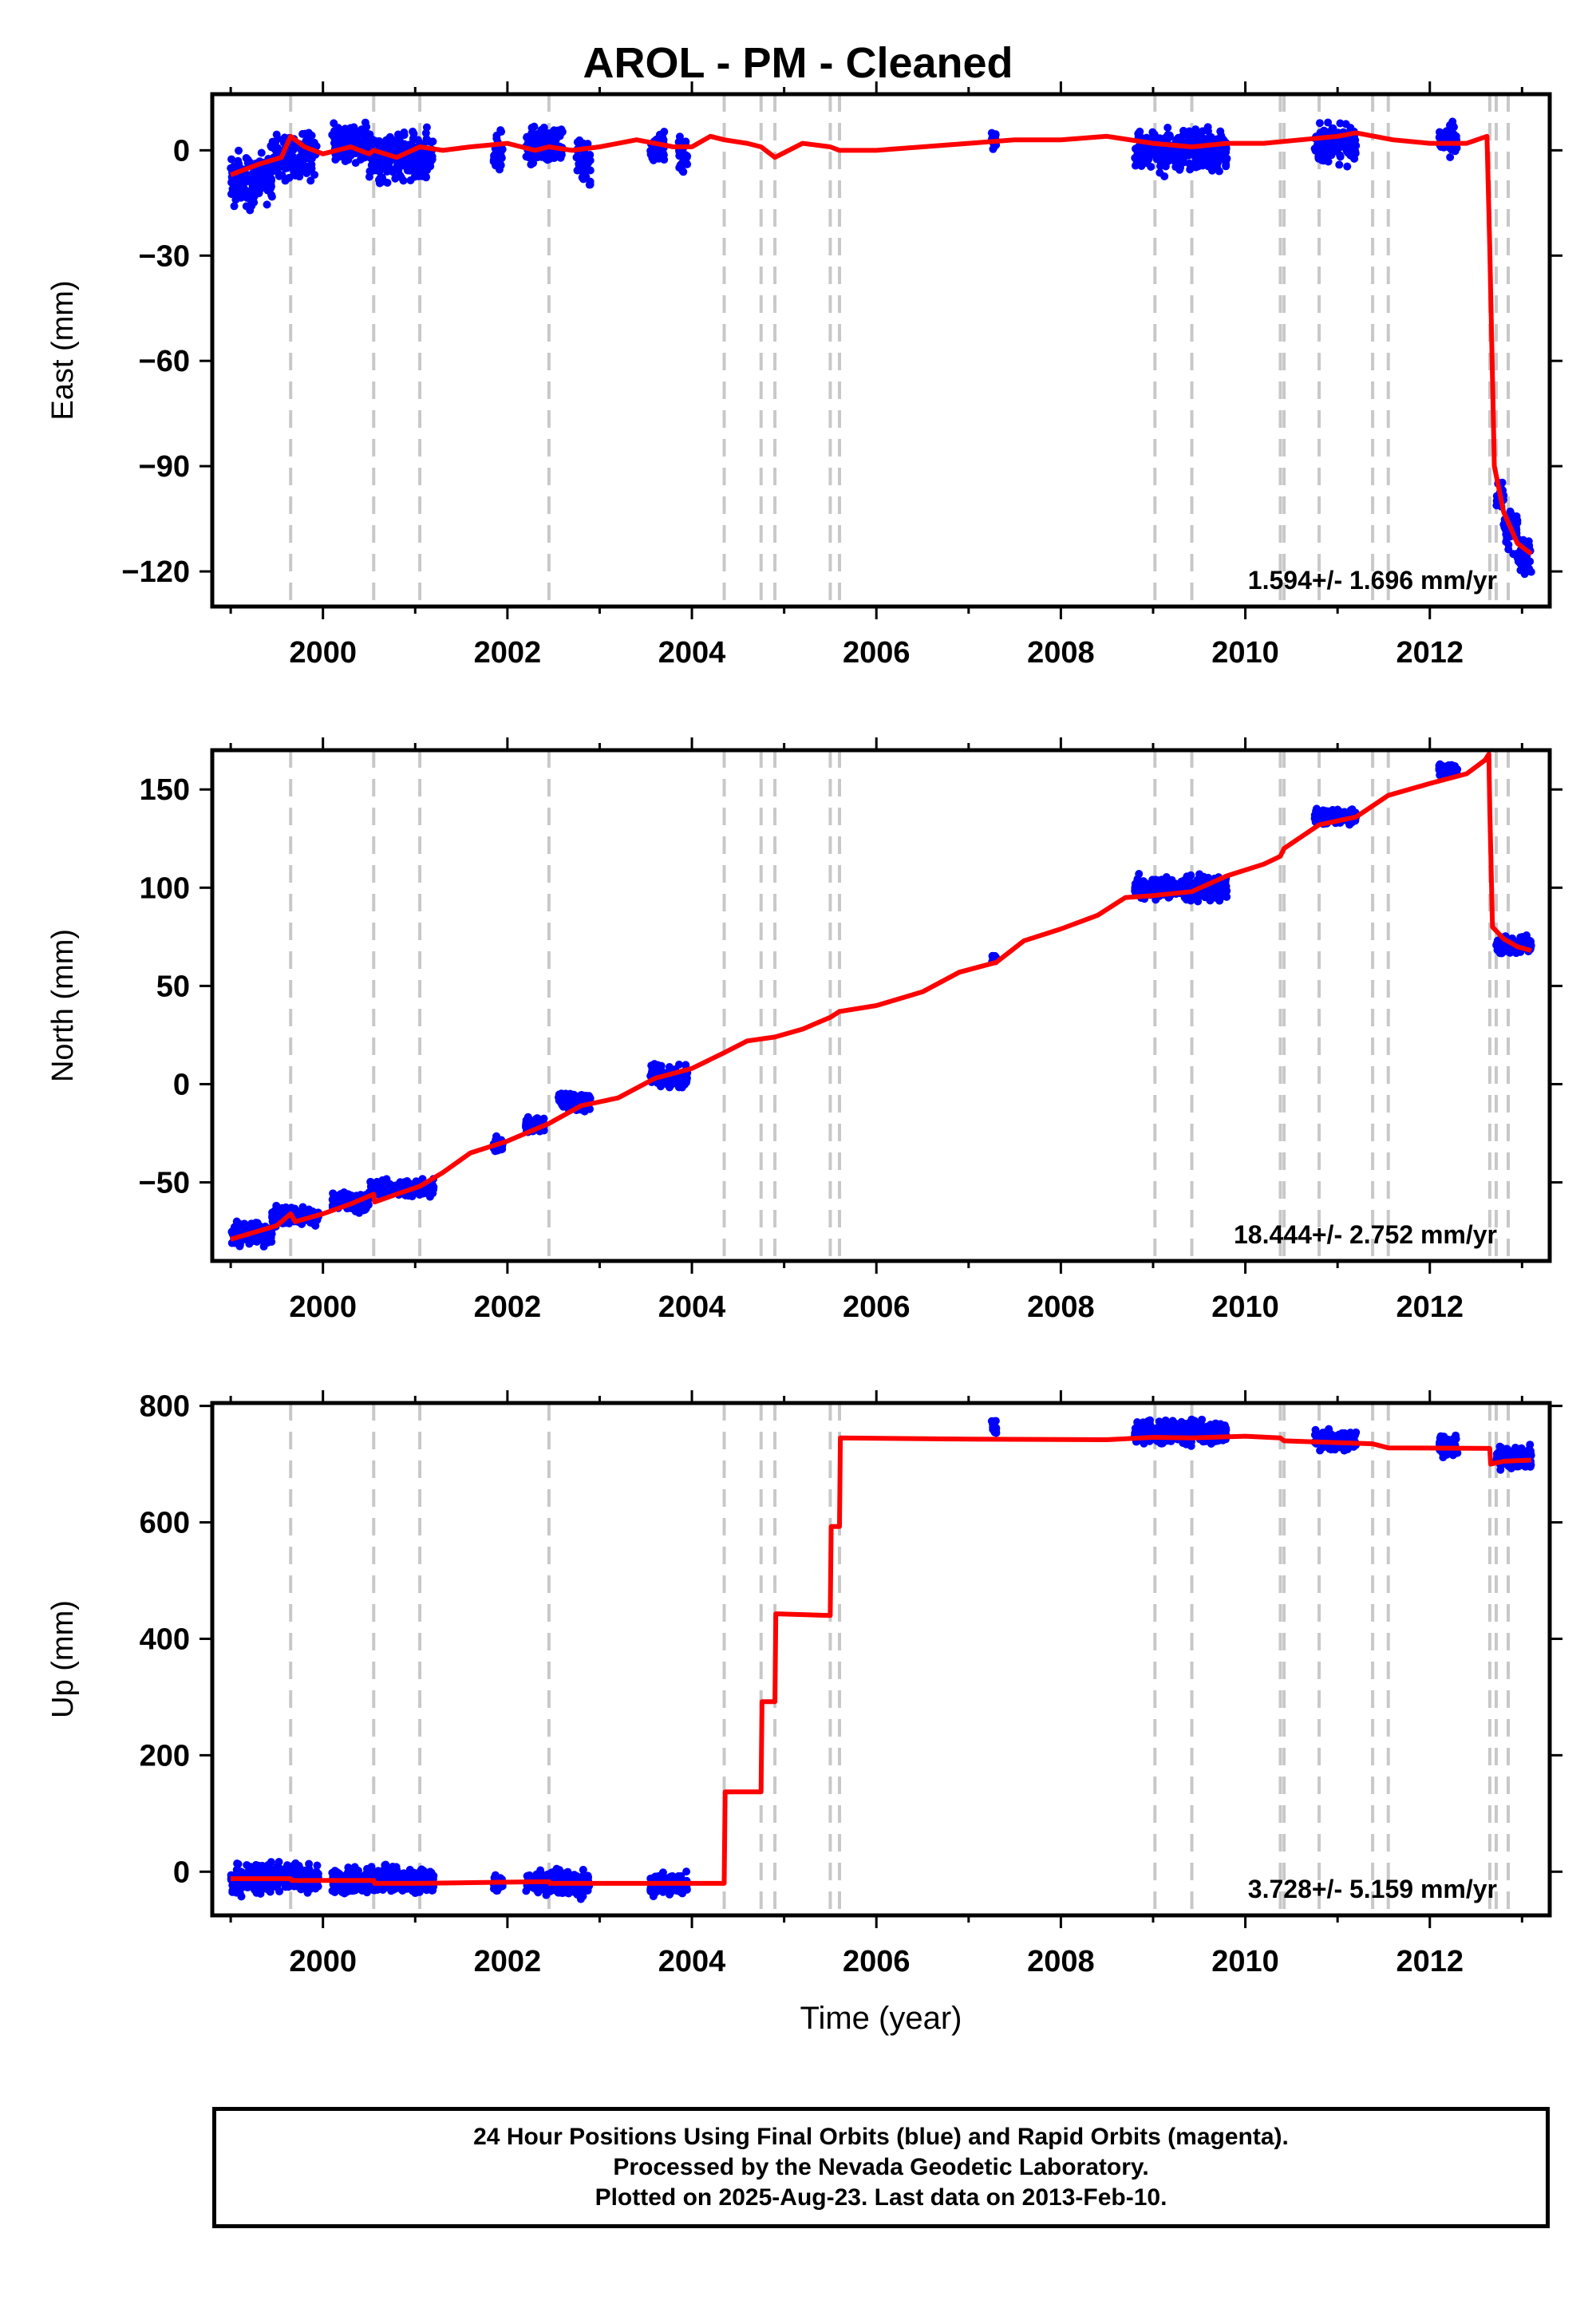  I want to click on y-axis-label: East (mm), so click(63, 350).